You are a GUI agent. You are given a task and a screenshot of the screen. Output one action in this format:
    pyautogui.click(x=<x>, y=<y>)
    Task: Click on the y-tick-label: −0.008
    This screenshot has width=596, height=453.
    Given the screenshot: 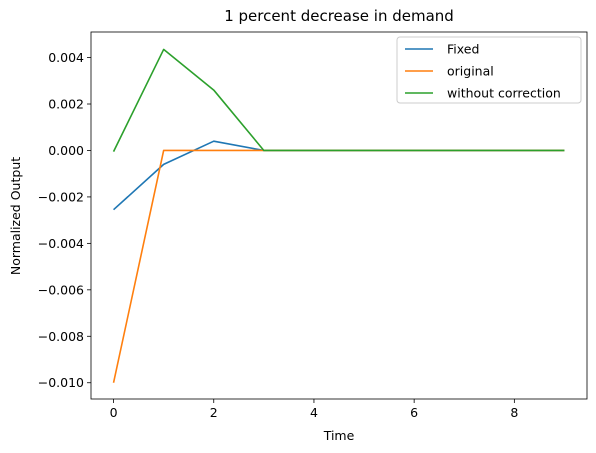 What is the action you would take?
    pyautogui.click(x=61, y=336)
    